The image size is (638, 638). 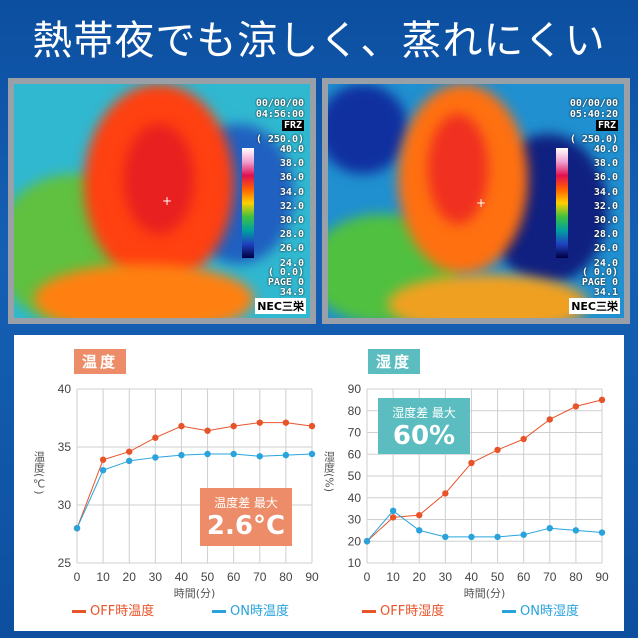 I want to click on thermal-scale-label: 34.0, so click(x=291, y=192).